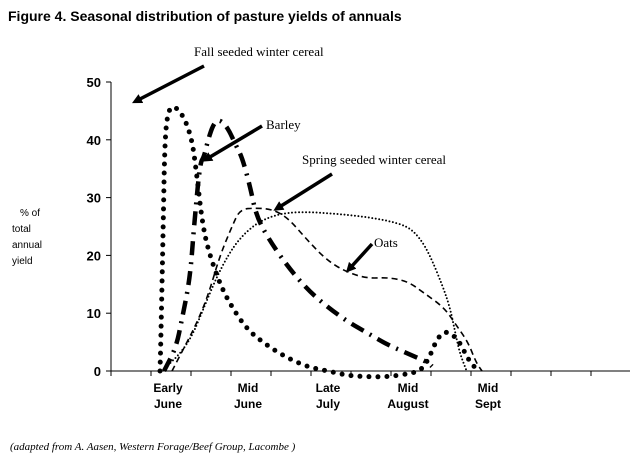  I want to click on annotation-label-oats: Oats, so click(386, 242).